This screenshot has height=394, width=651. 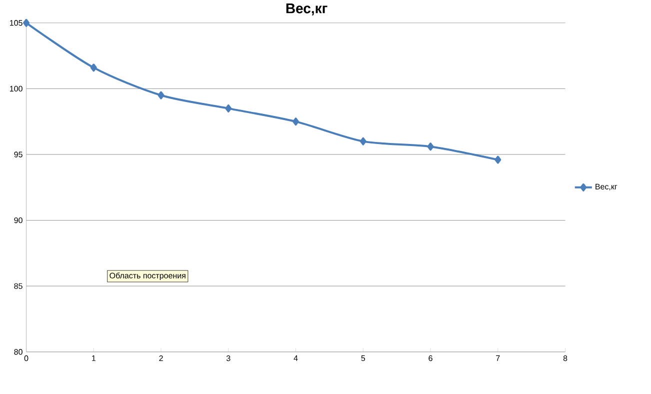 I want to click on x-tick-label: 4, so click(x=296, y=358).